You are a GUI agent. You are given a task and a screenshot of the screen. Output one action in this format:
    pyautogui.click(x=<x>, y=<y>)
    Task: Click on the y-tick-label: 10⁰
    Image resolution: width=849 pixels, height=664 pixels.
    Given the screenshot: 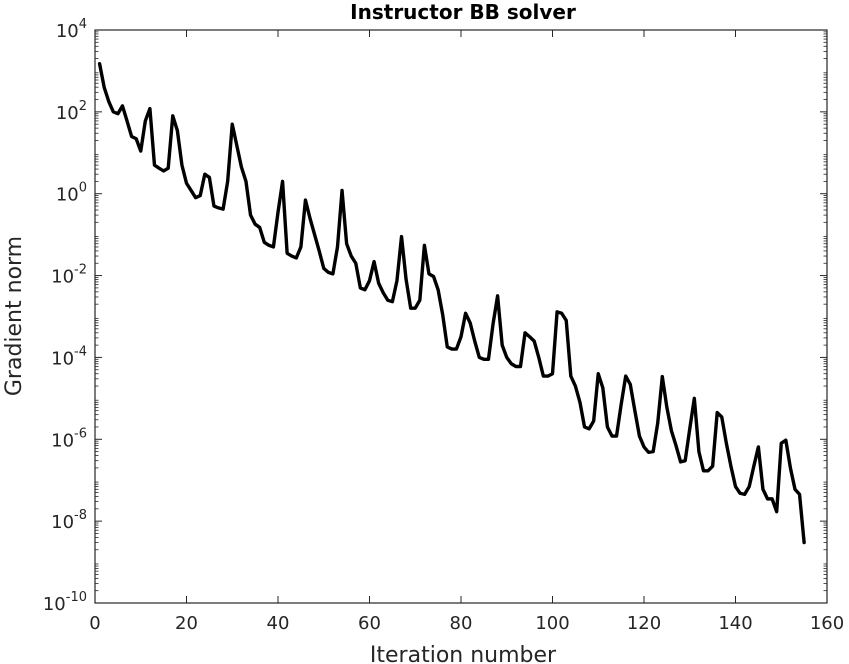 What is the action you would take?
    pyautogui.click(x=71, y=193)
    